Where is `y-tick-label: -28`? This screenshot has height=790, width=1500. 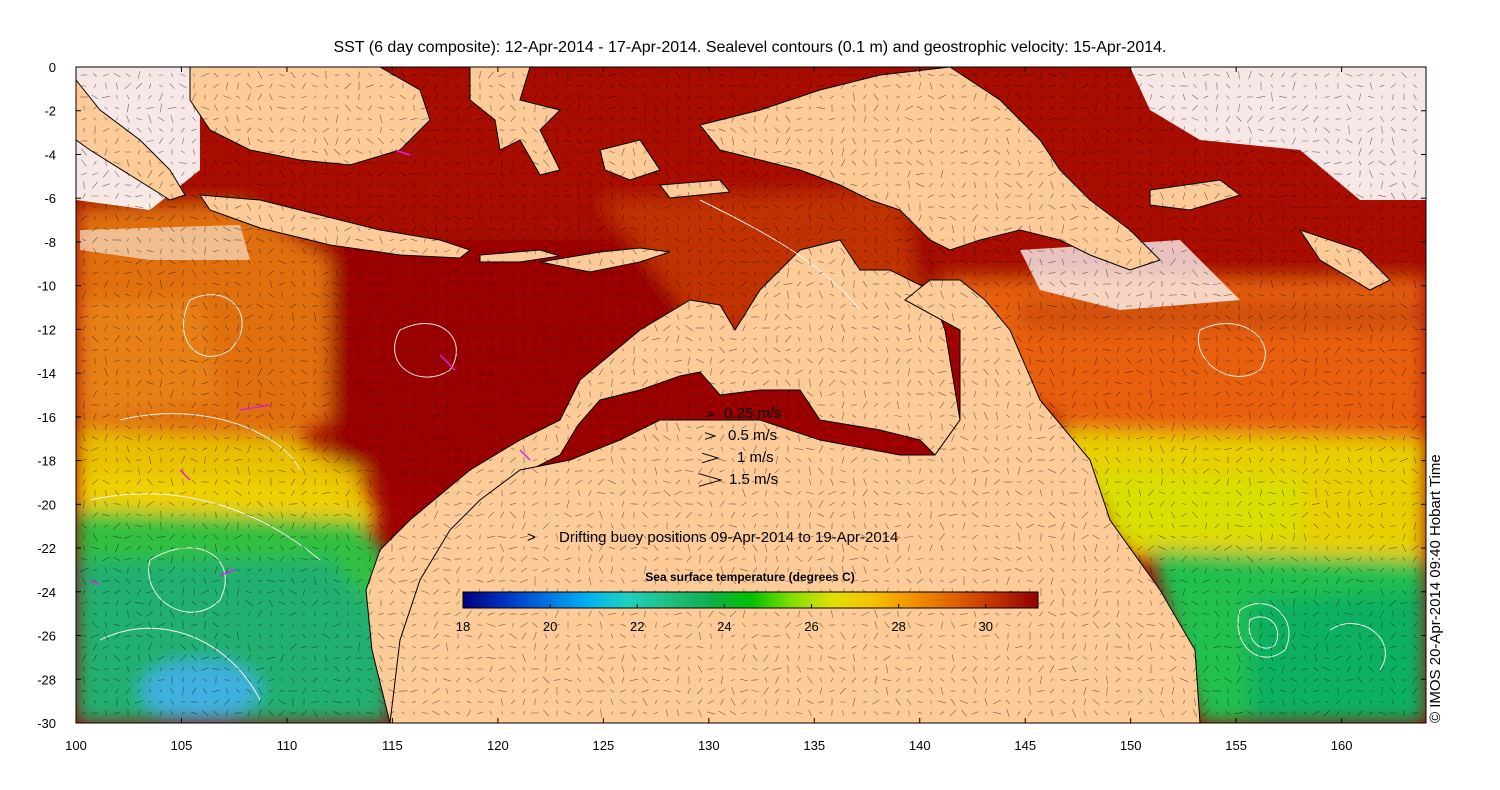
y-tick-label: -28 is located at coordinates (46, 679).